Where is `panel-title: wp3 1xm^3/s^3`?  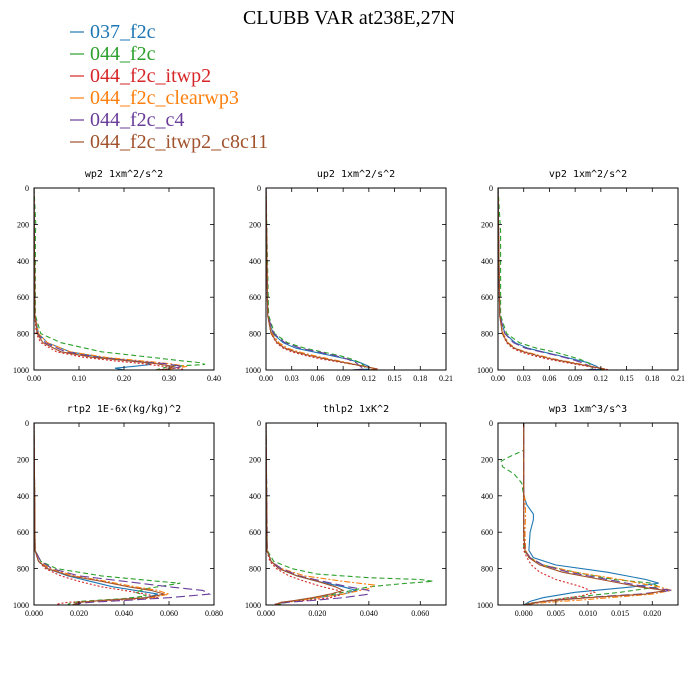
panel-title: wp3 1xm^3/s^3 is located at coordinates (588, 409).